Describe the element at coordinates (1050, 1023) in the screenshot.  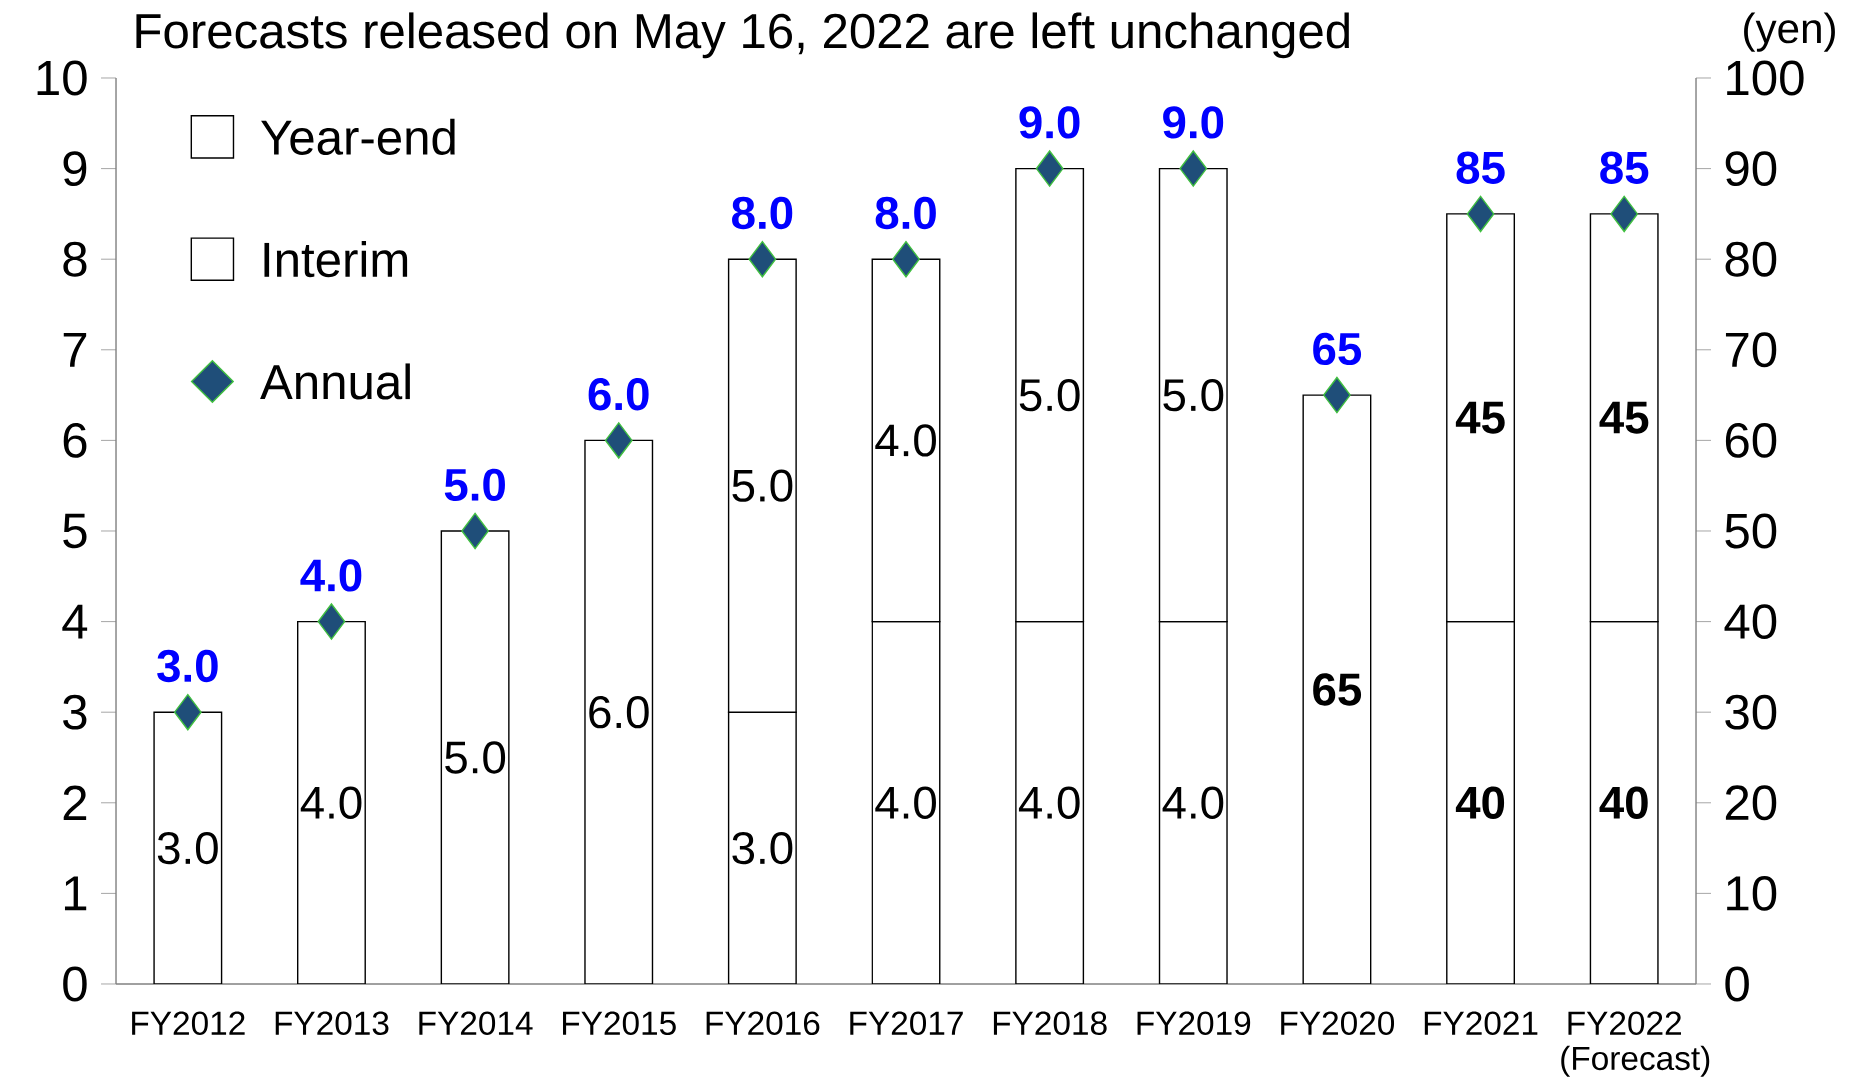
I see `x-tick-label: FY2018` at that location.